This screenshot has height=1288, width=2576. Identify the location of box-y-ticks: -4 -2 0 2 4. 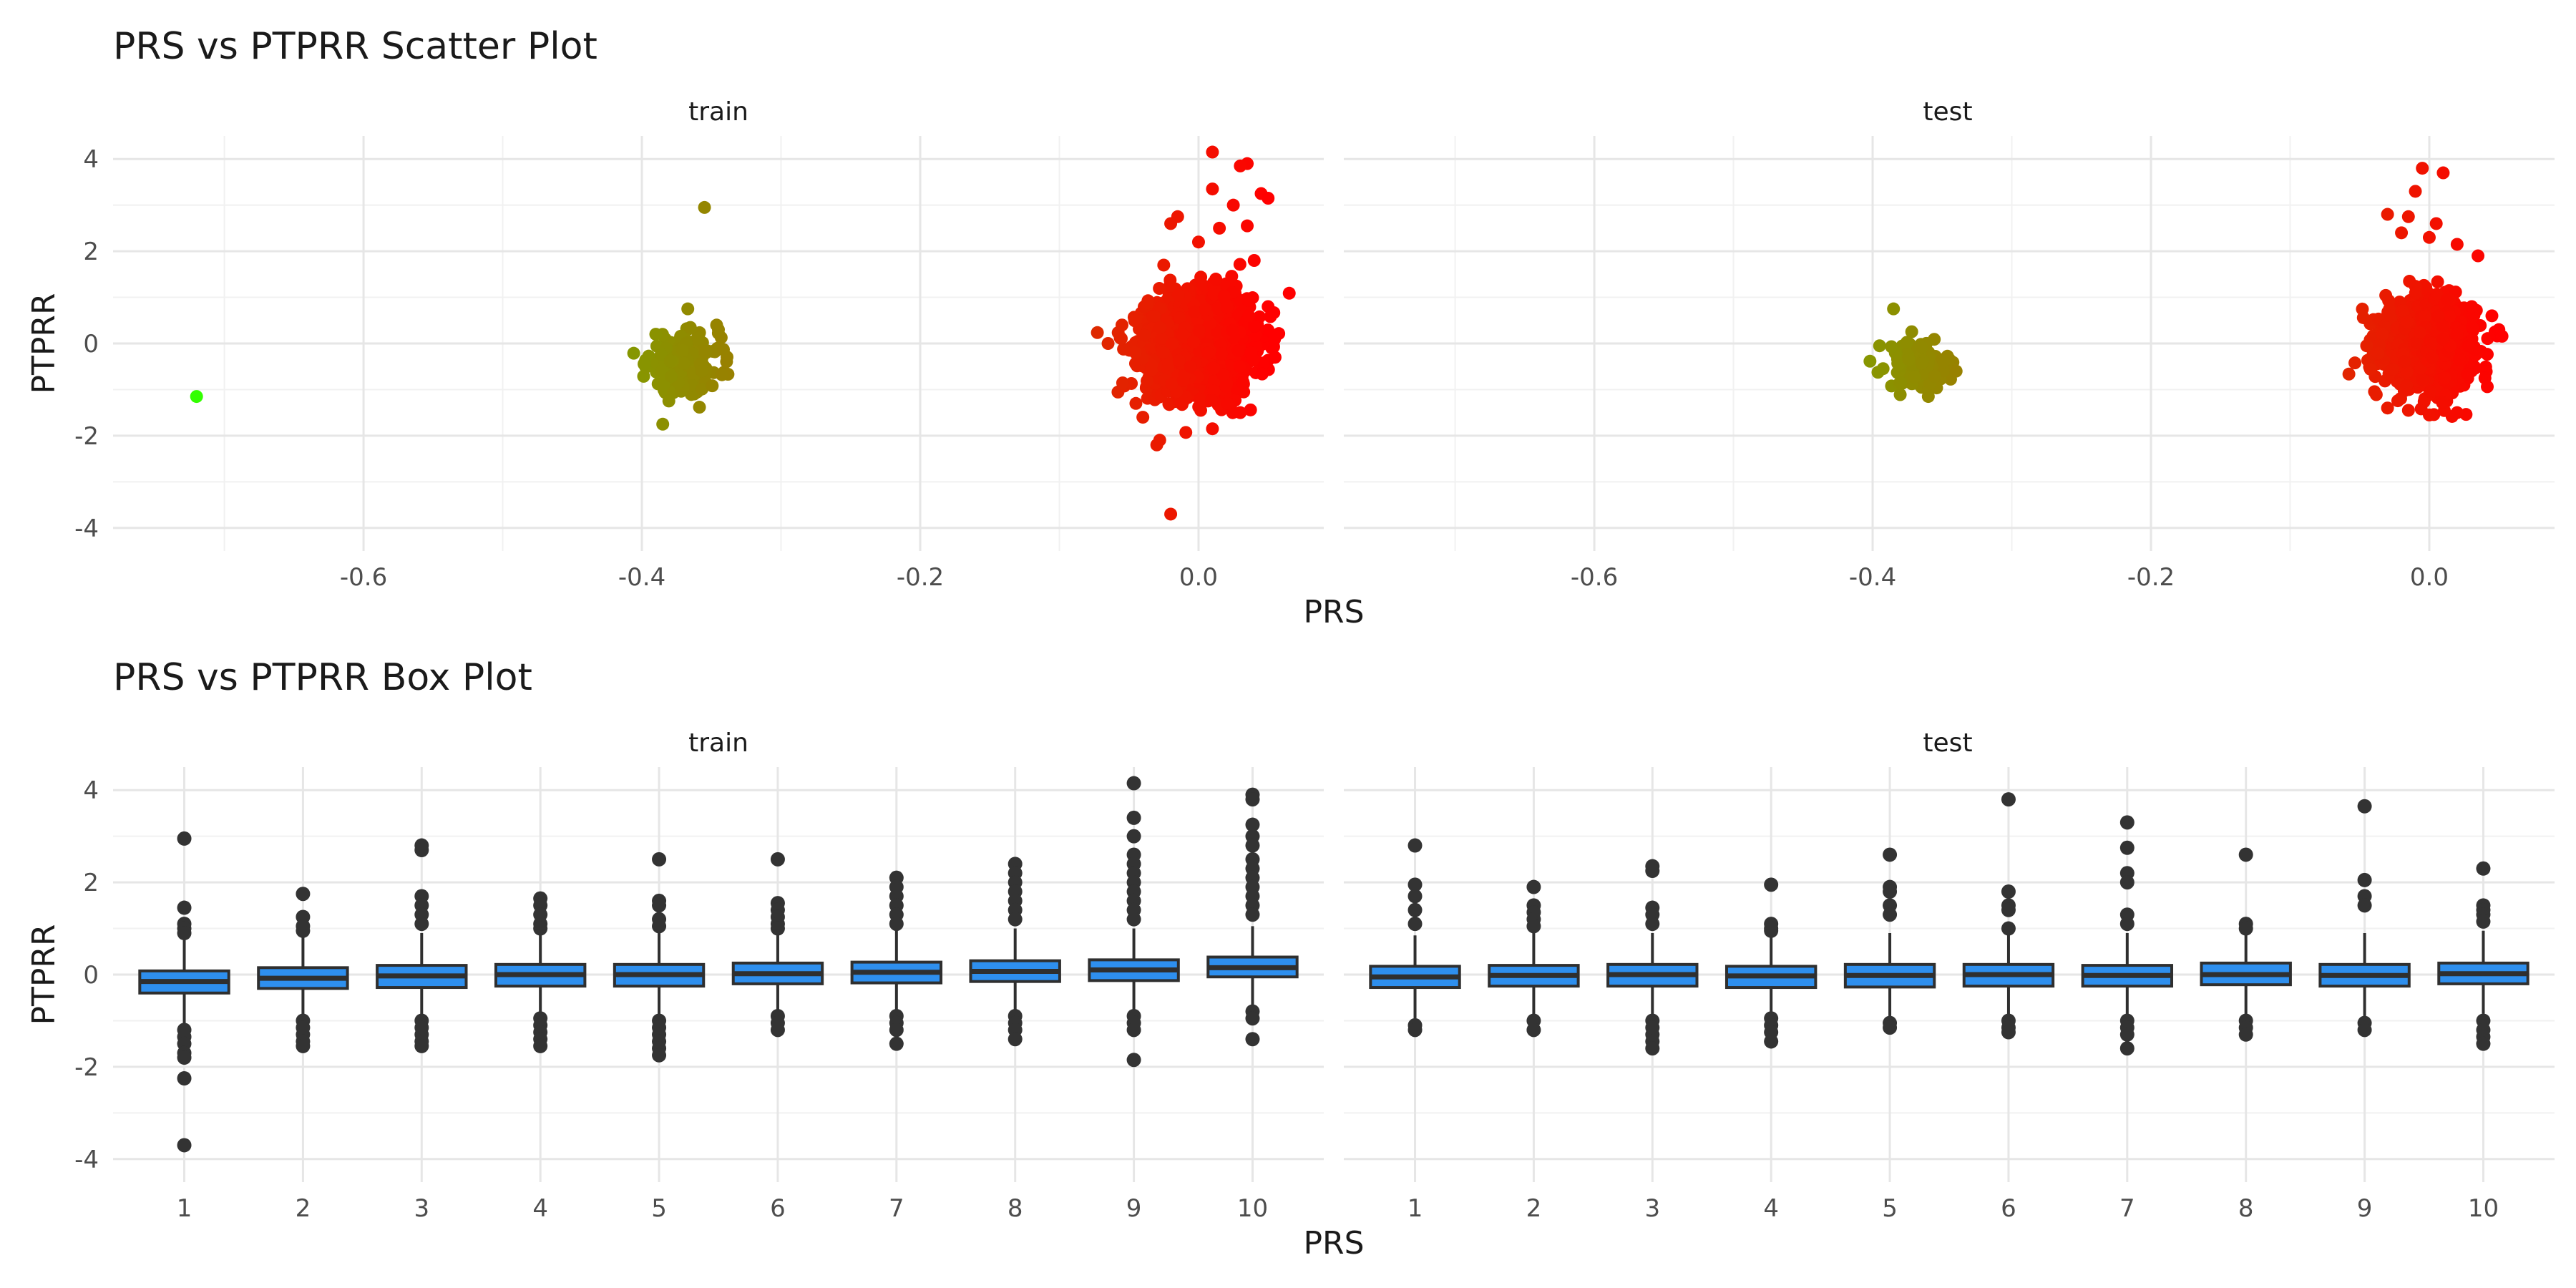
(86, 975).